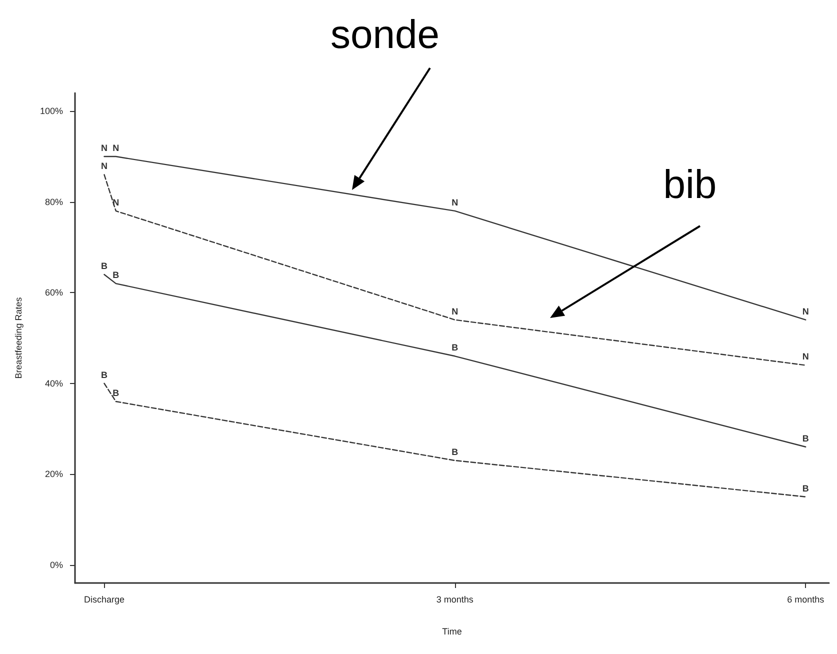  Describe the element at coordinates (53, 474) in the screenshot. I see `y-tick-label: 20%` at that location.